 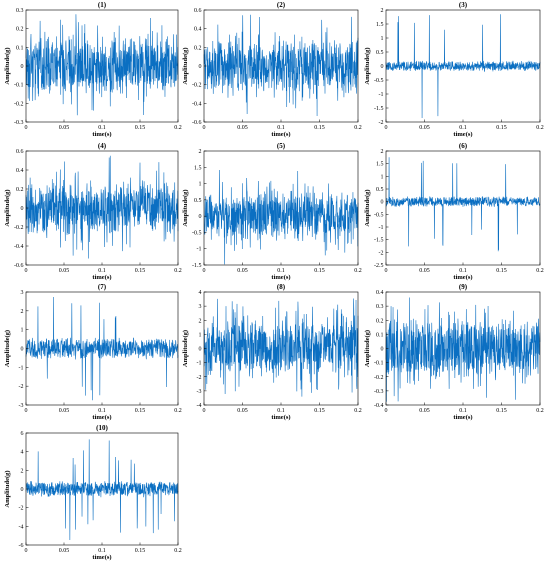 I want to click on y-tick-label: -0.5, so click(x=379, y=215).